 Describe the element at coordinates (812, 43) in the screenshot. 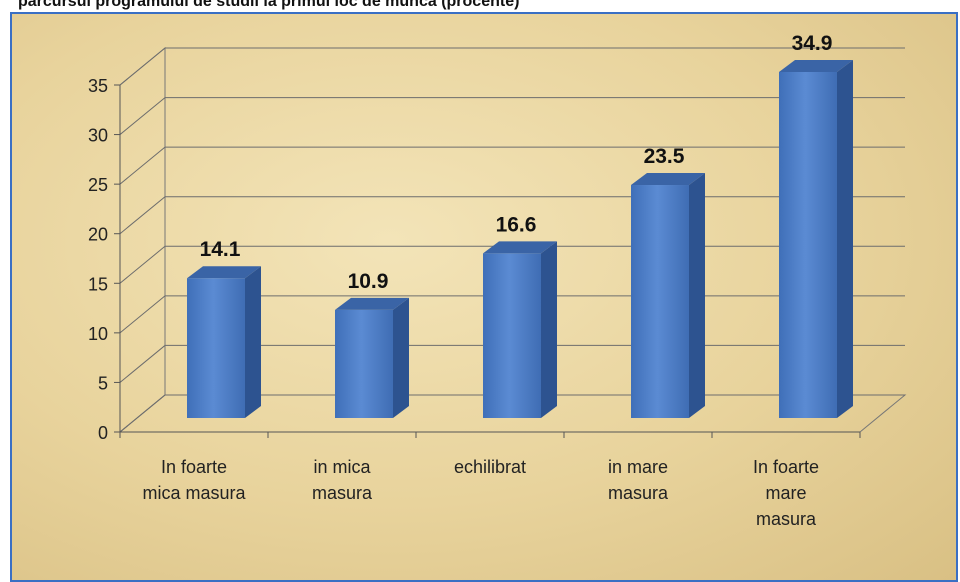

I see `value-label: 34.9` at that location.